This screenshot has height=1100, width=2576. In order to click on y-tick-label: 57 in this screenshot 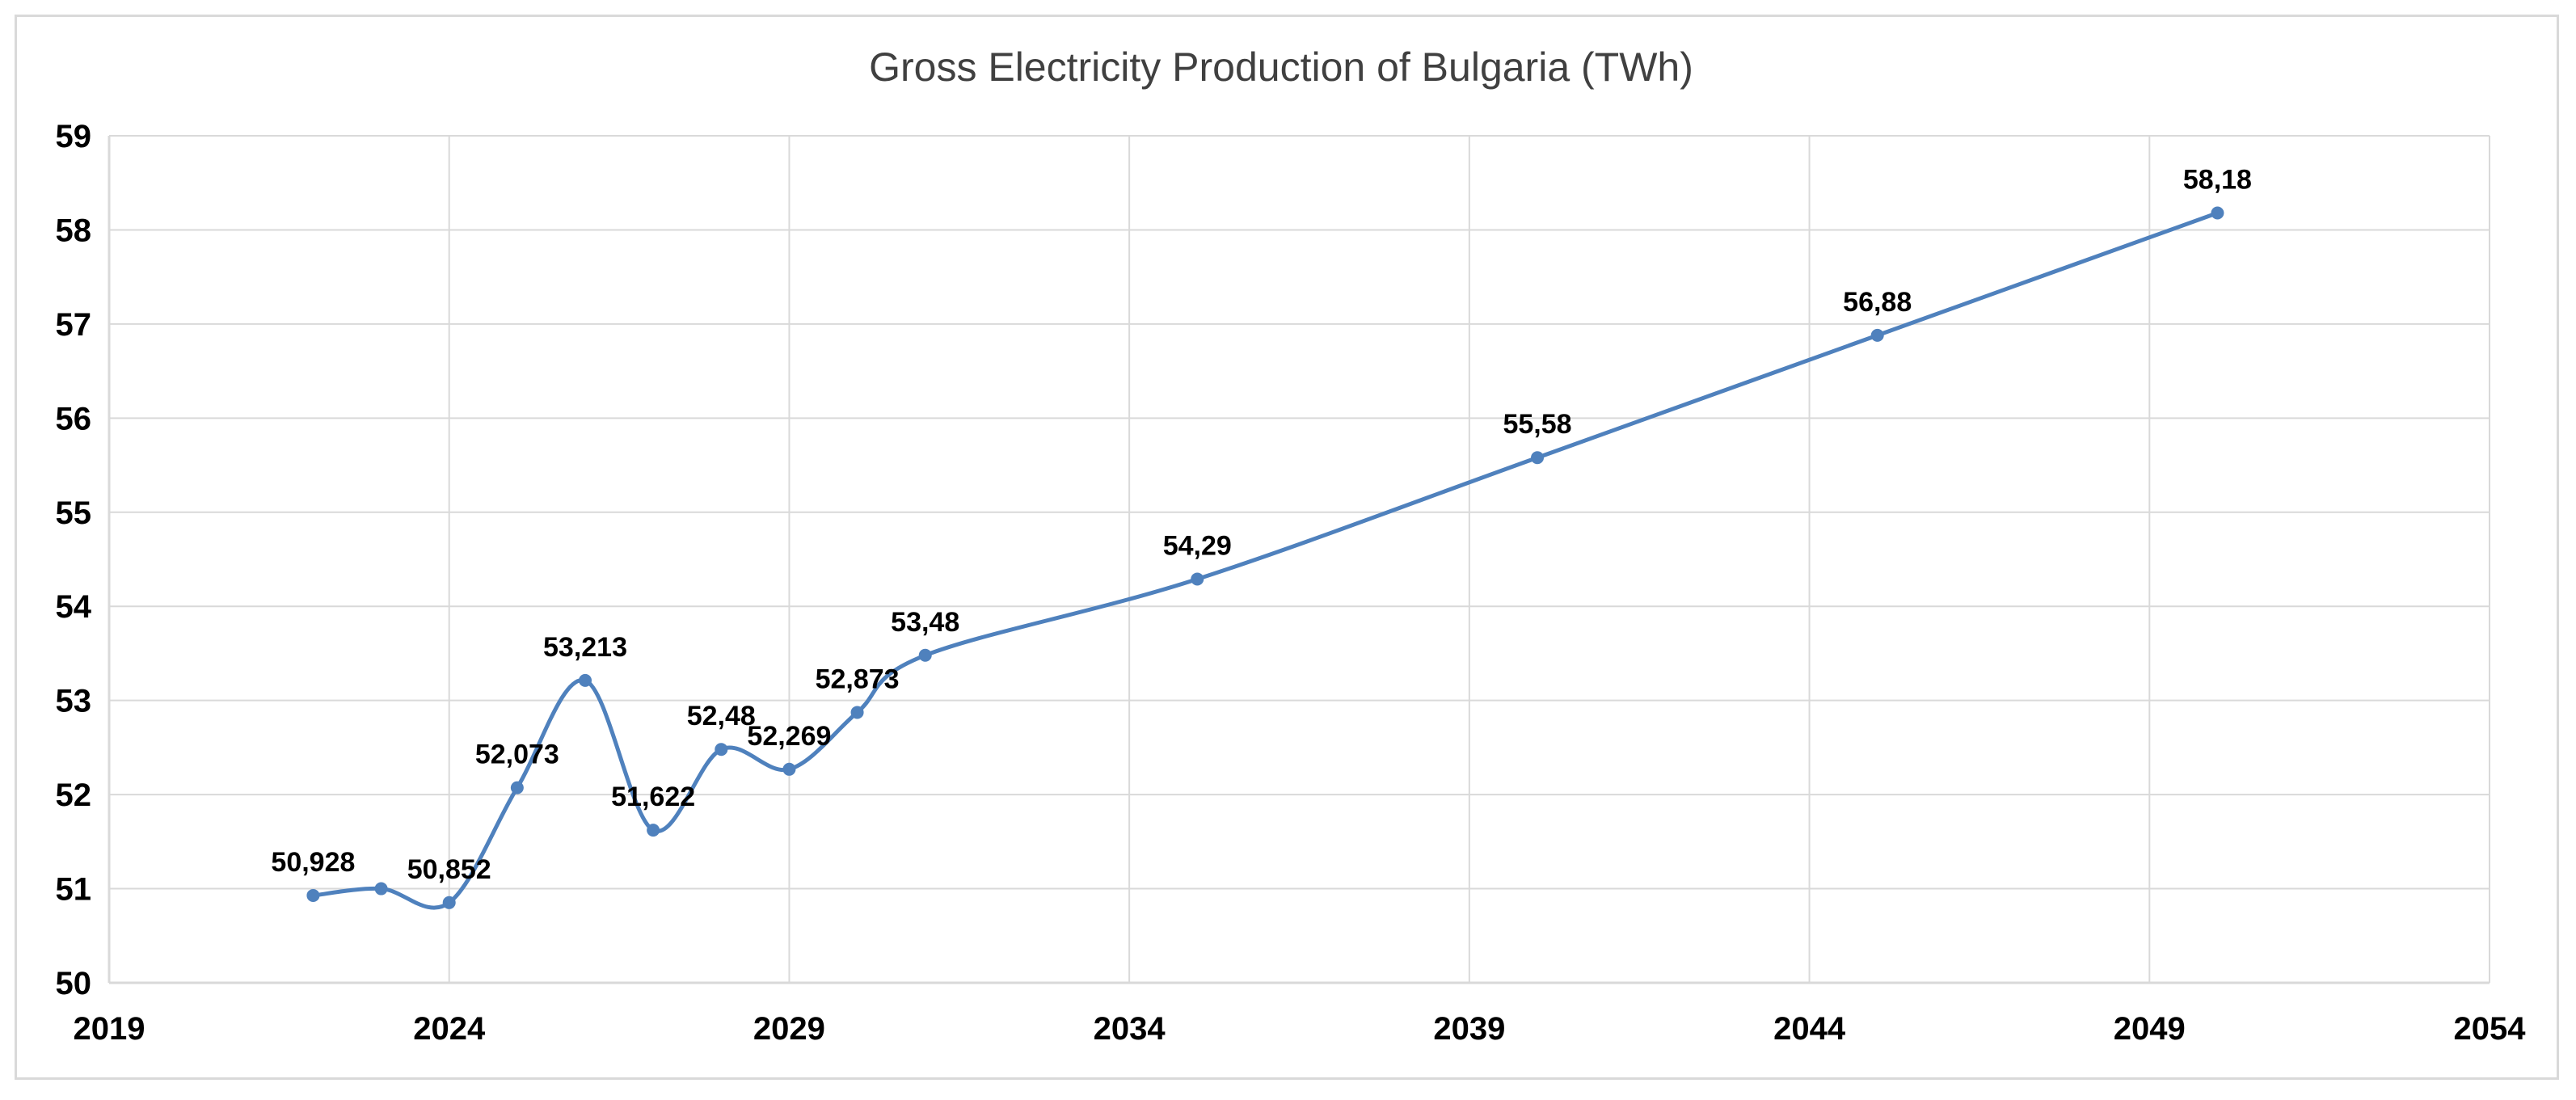, I will do `click(74, 325)`.